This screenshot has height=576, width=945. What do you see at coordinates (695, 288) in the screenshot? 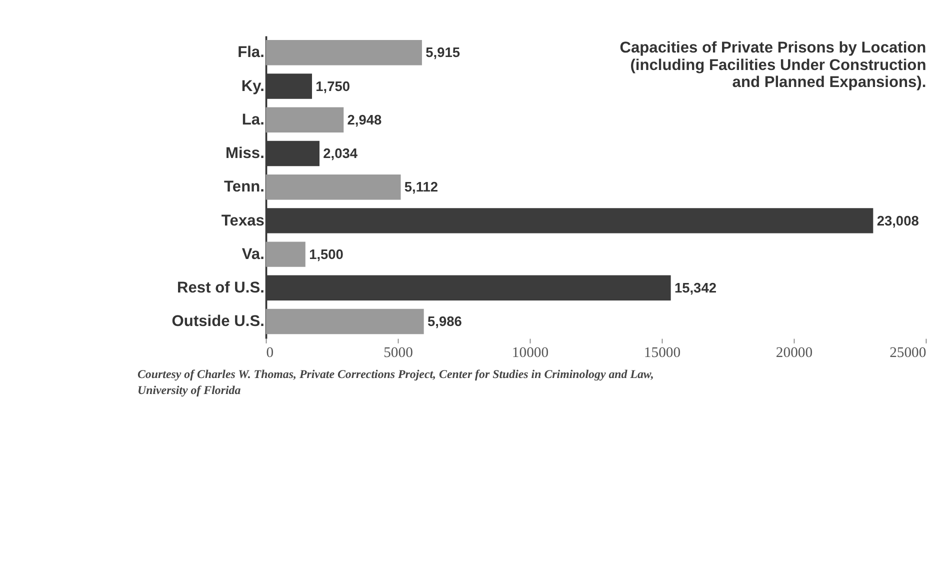
I see `data-label: 15,342` at bounding box center [695, 288].